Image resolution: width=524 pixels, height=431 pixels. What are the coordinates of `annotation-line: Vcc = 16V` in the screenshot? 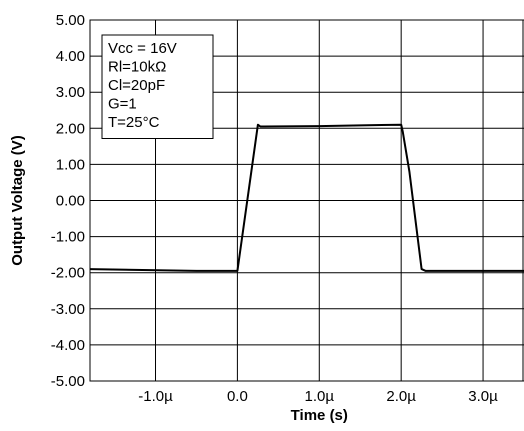 It's located at (142, 48).